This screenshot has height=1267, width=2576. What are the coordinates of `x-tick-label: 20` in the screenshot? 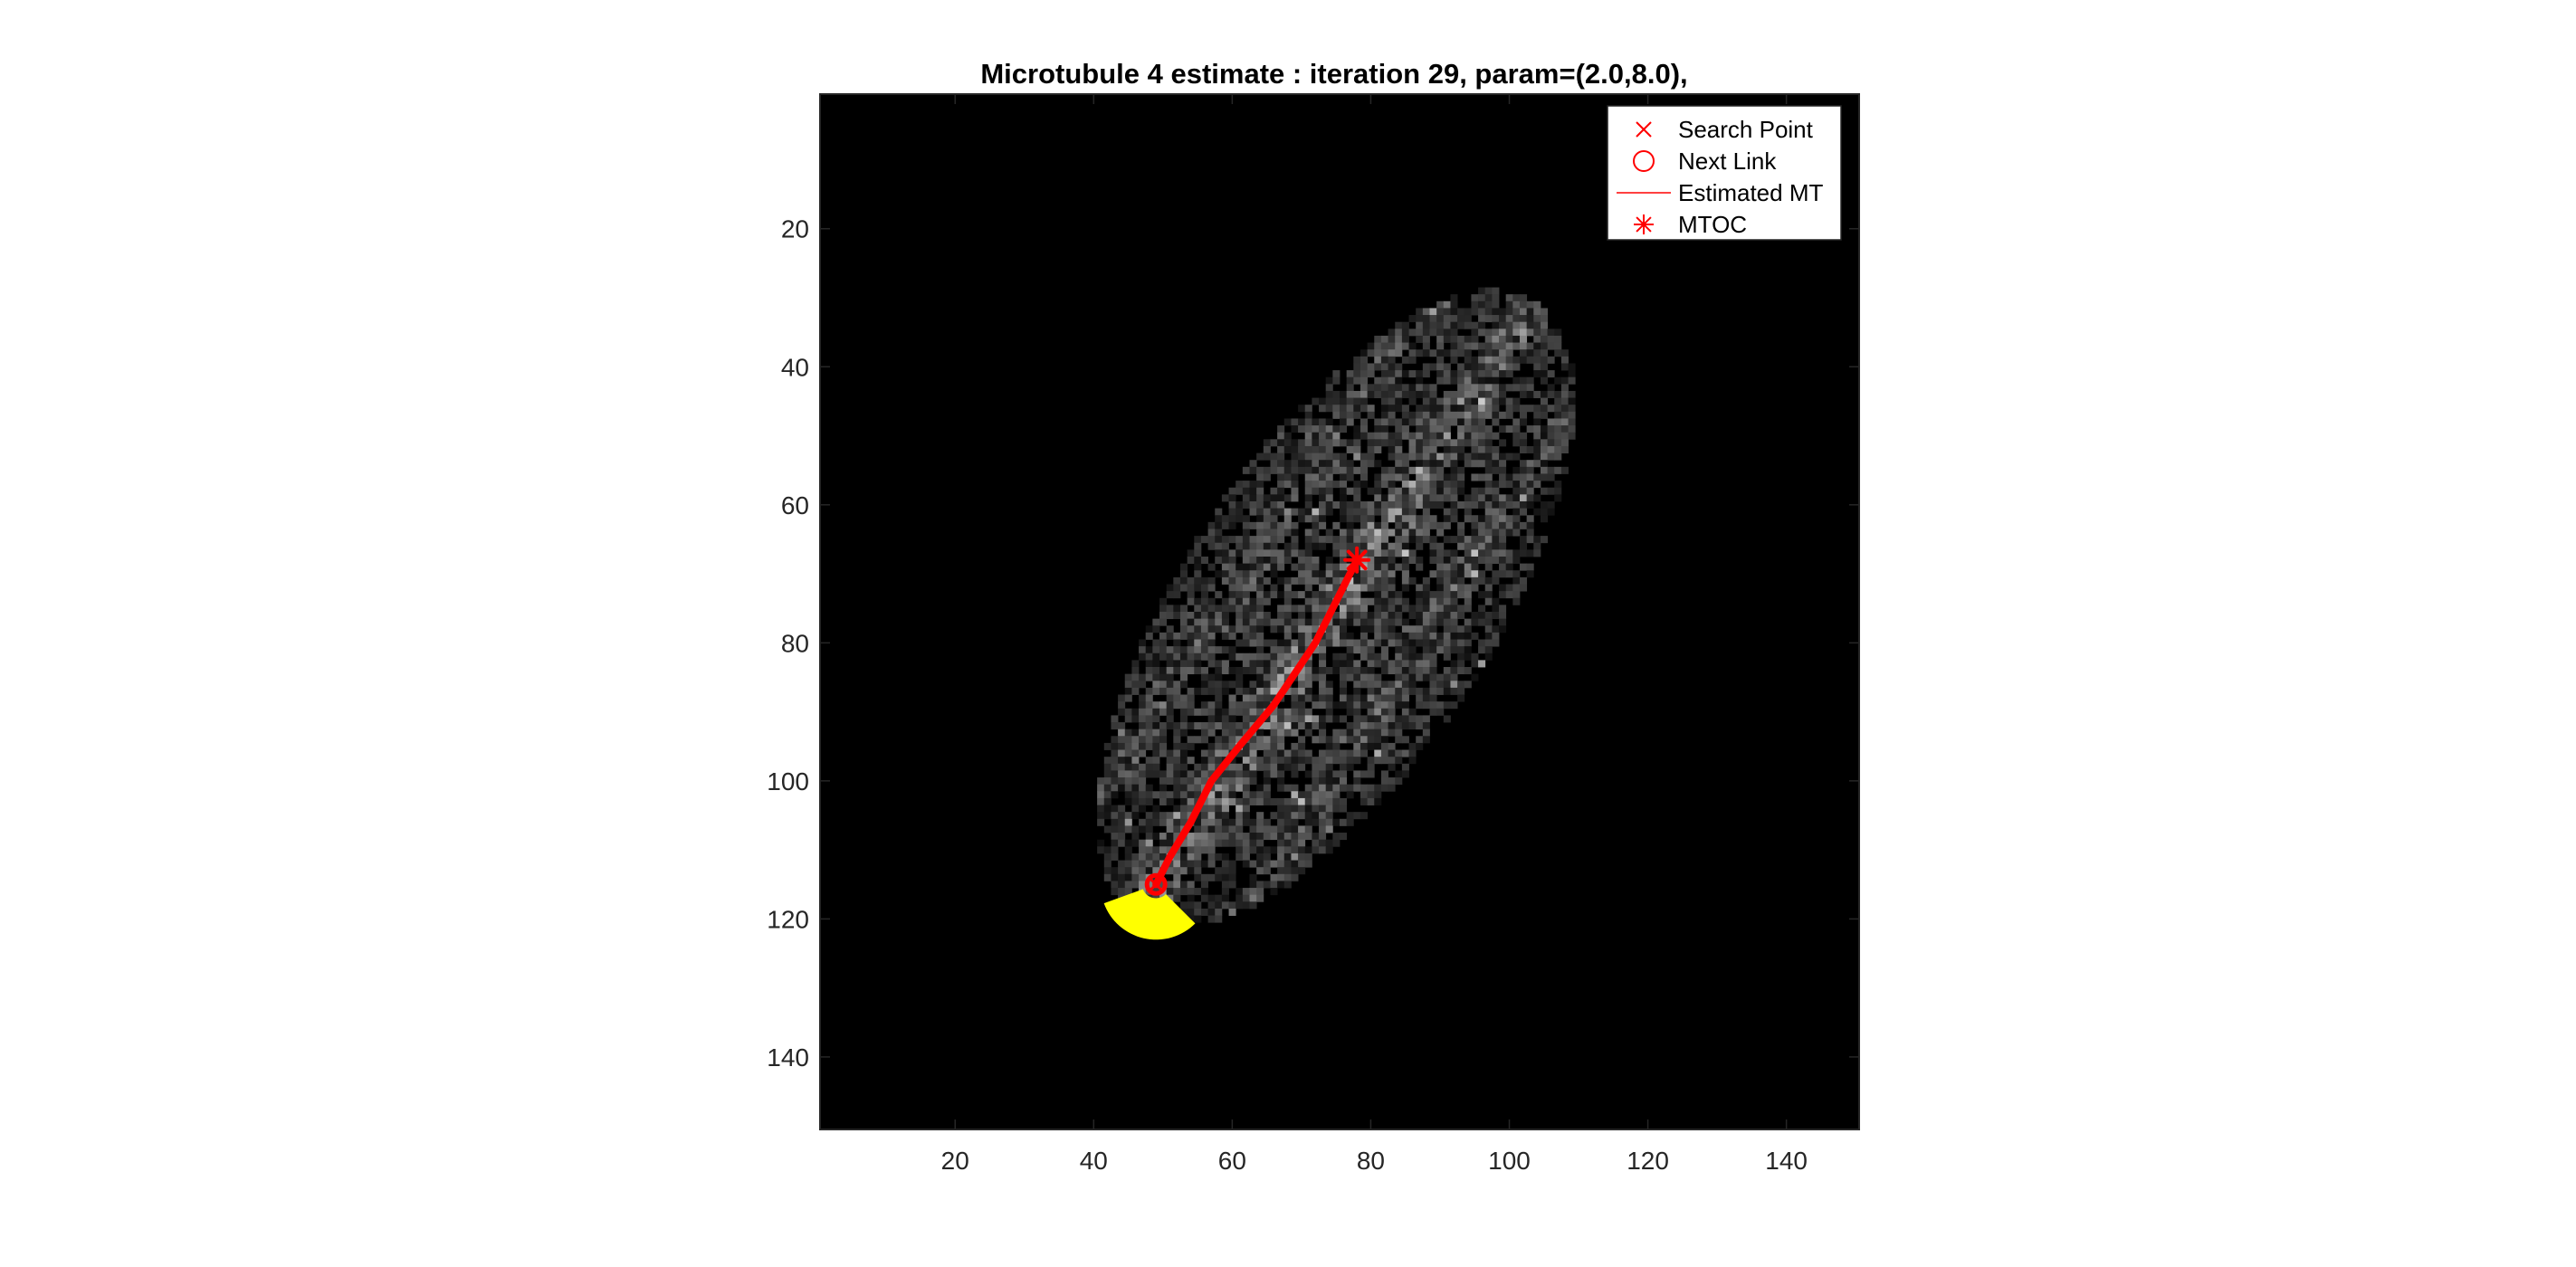 It's located at (955, 1161).